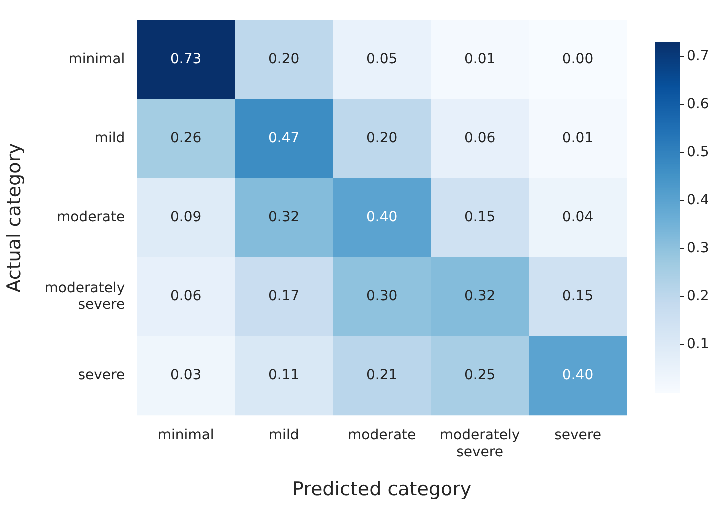 Image resolution: width=721 pixels, height=510 pixels. What do you see at coordinates (382, 436) in the screenshot?
I see `x-tick-label: moderate` at bounding box center [382, 436].